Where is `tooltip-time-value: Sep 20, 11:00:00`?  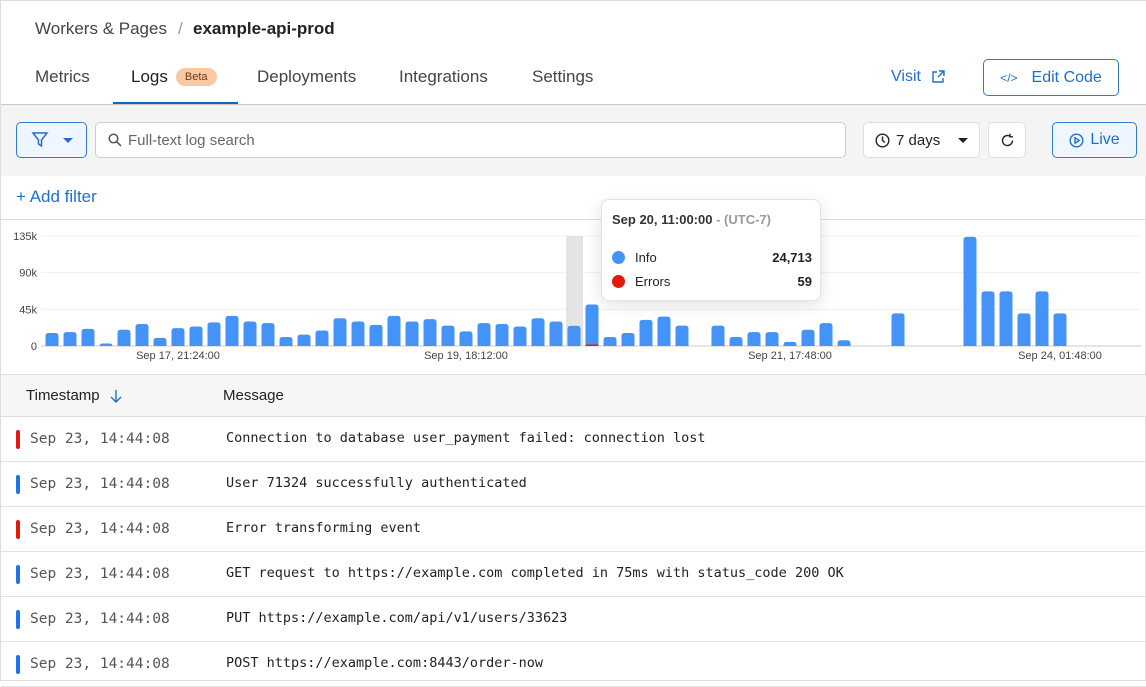
tooltip-time-value: Sep 20, 11:00:00 is located at coordinates (662, 219).